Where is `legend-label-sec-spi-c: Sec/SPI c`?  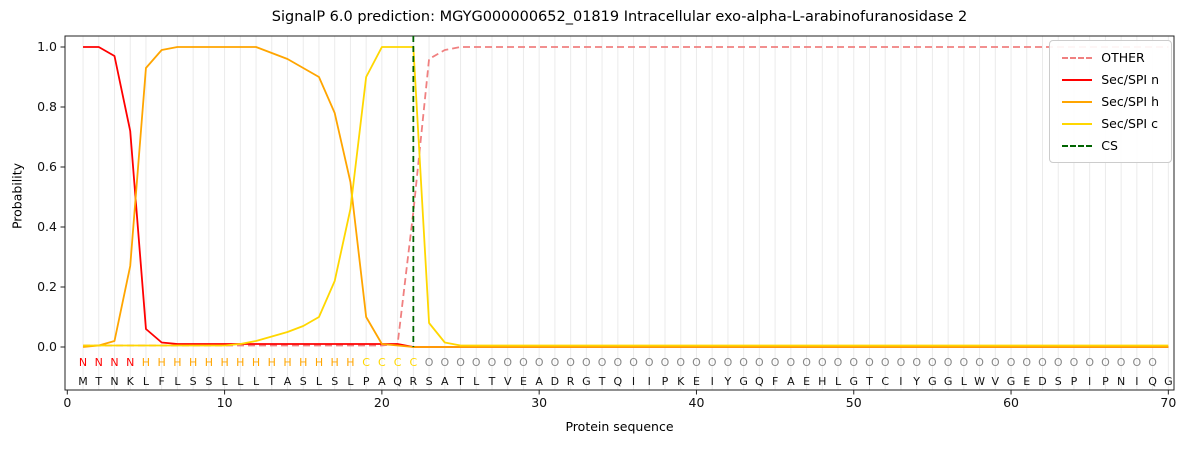
legend-label-sec-spi-c: Sec/SPI c is located at coordinates (1129, 123).